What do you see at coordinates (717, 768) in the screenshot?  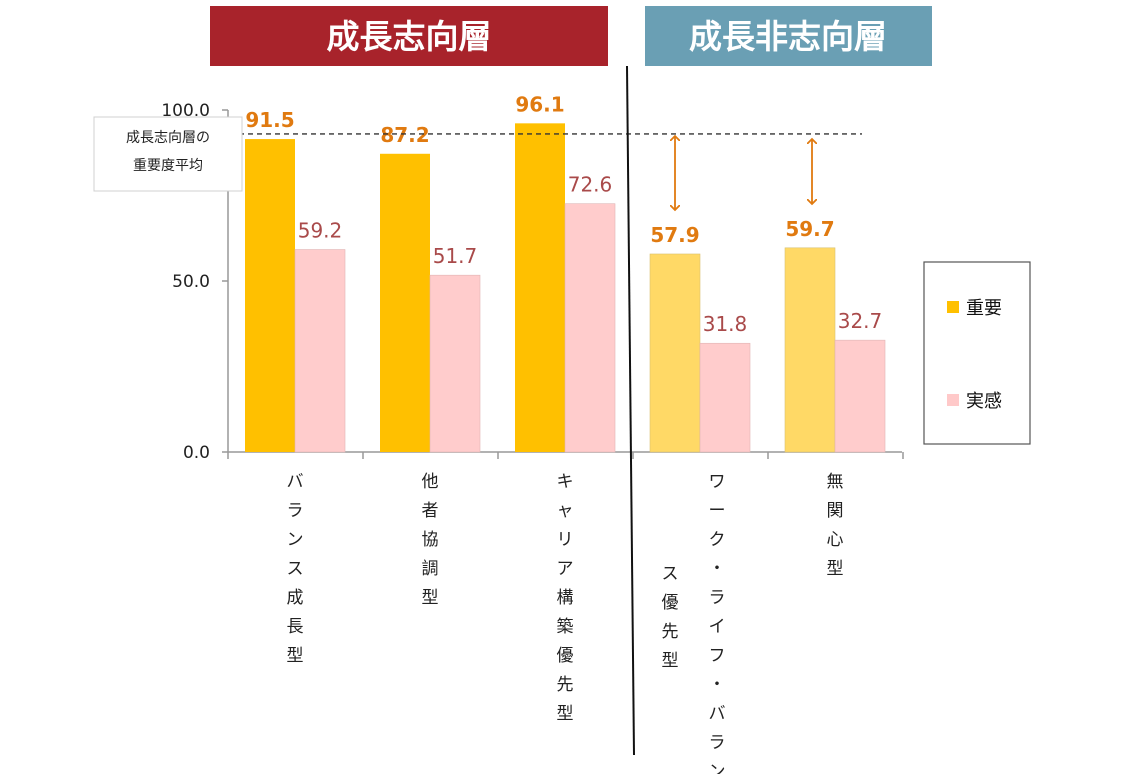 I see `category-label-3-char: ン` at bounding box center [717, 768].